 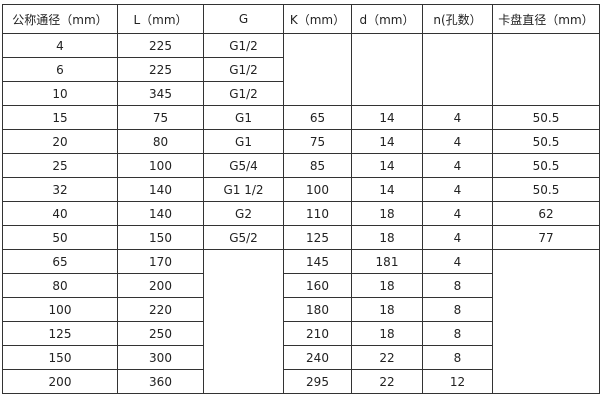 I want to click on table-cell: G2, so click(x=243, y=213).